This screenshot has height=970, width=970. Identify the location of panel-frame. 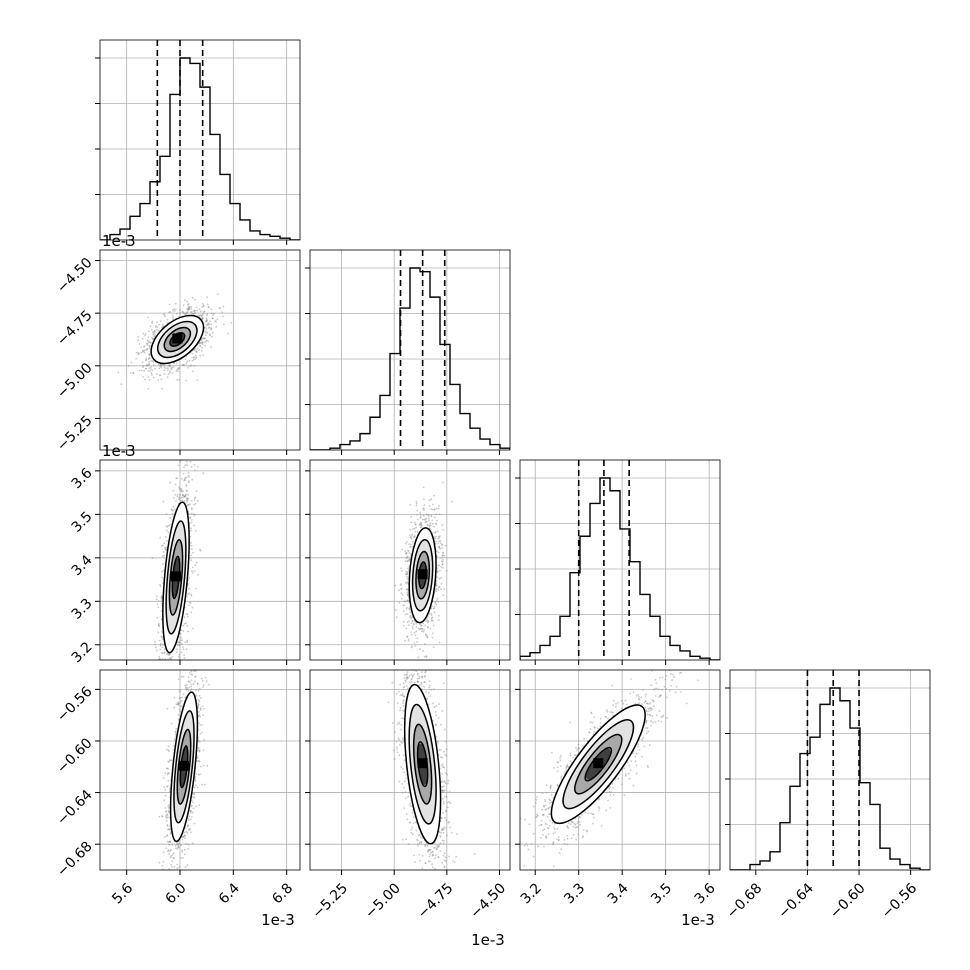
(620, 560).